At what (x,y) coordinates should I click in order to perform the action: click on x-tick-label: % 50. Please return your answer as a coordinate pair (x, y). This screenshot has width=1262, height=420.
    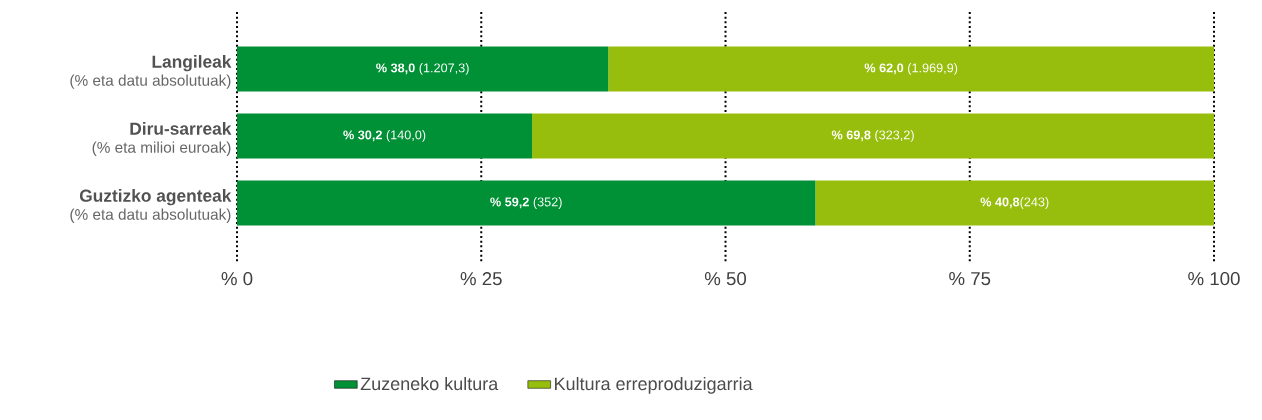
    Looking at the image, I should click on (725, 279).